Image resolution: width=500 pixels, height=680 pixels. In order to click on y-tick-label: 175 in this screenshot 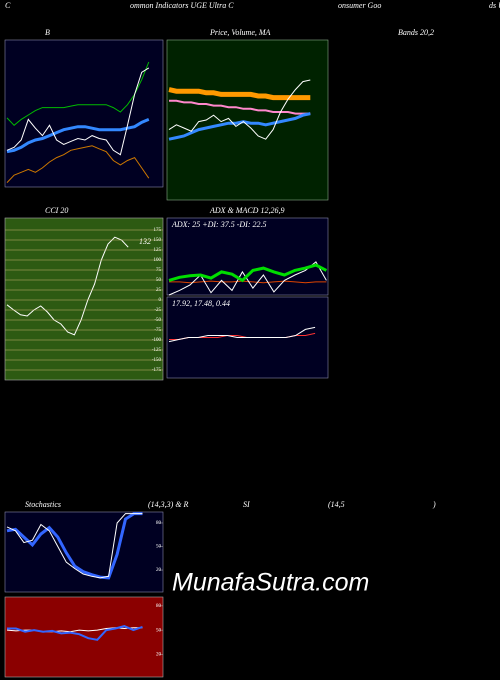, I will do `click(158, 230)`.